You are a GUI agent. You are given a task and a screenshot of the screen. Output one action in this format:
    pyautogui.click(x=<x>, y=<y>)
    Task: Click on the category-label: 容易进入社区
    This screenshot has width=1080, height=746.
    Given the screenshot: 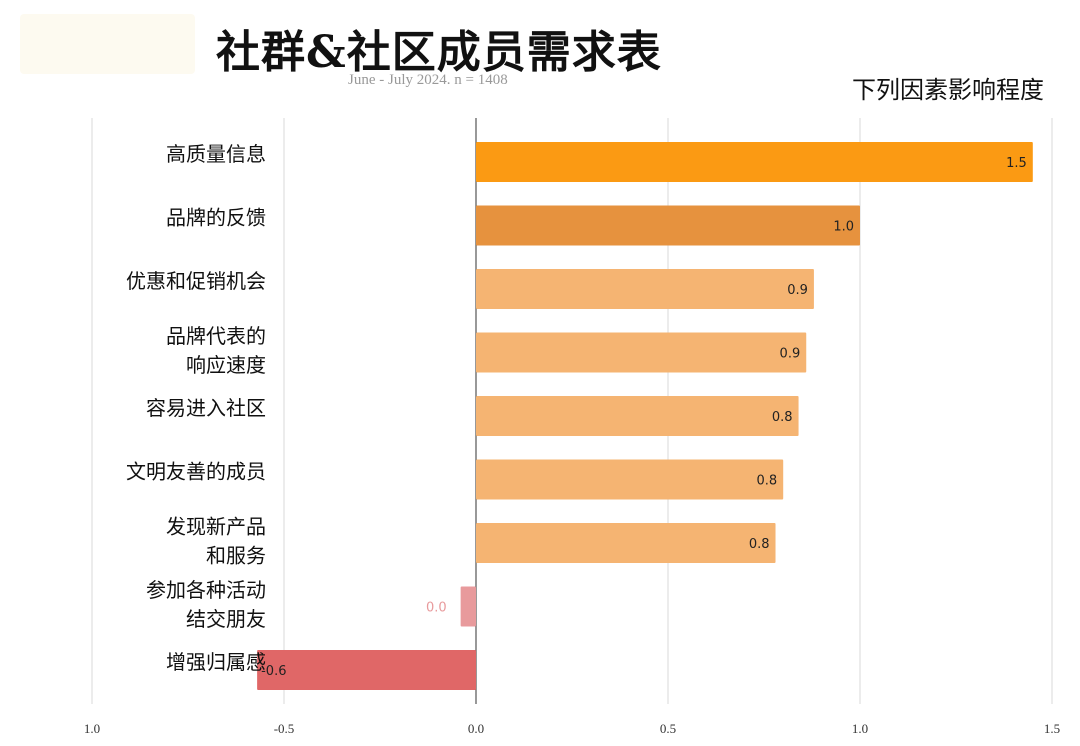 What is the action you would take?
    pyautogui.click(x=206, y=408)
    